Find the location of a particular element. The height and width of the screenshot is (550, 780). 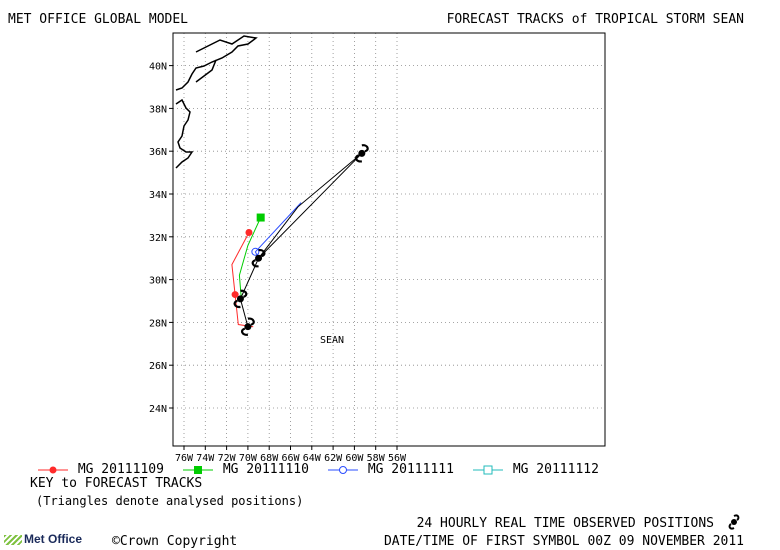

lon-tick-label: 66W is located at coordinates (290, 458).